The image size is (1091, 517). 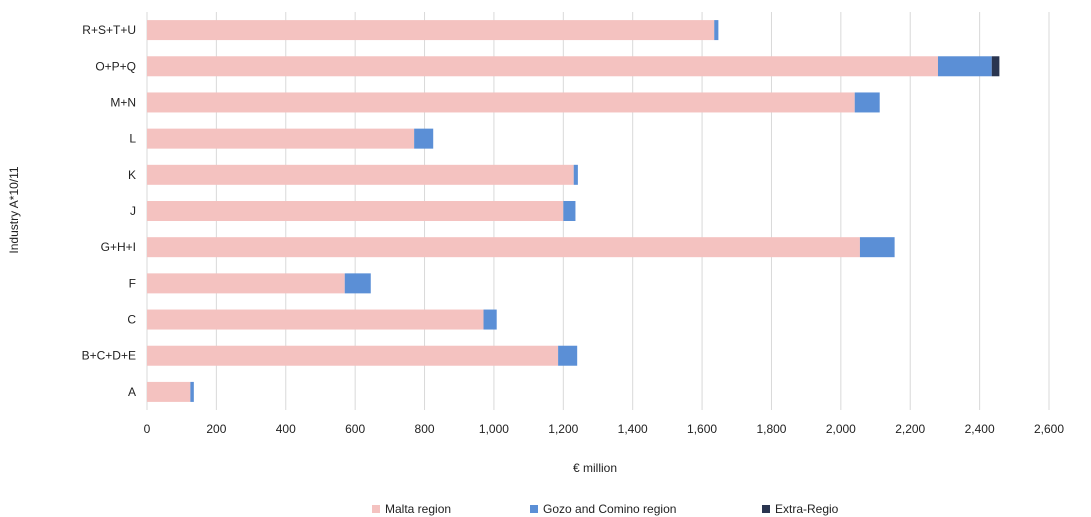 I want to click on x-axis-title: € million, so click(x=595, y=468).